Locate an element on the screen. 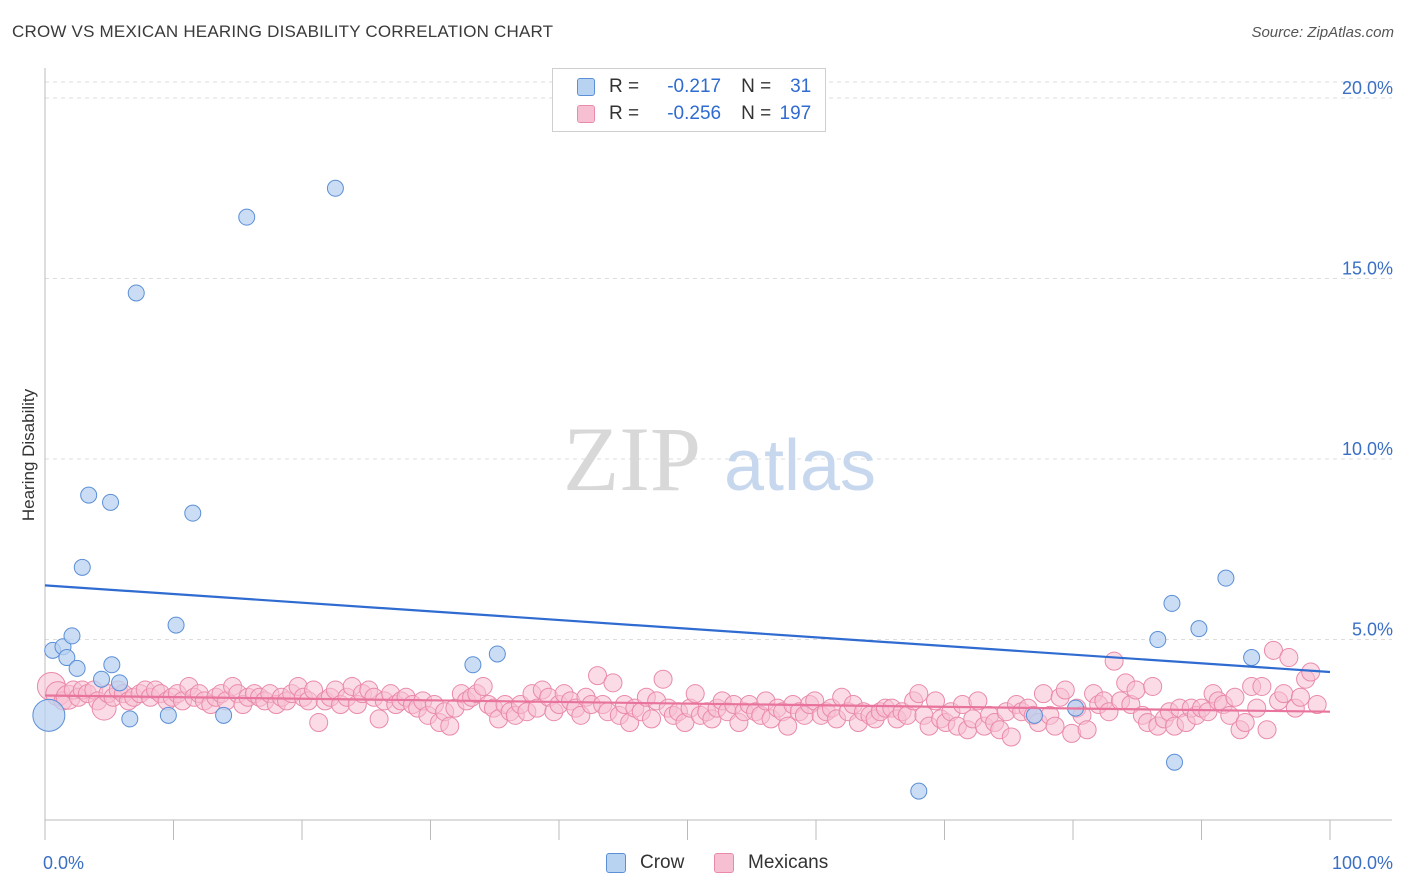  legend-row-mexicans: R = -0.256 N = 197 is located at coordinates (694, 114).